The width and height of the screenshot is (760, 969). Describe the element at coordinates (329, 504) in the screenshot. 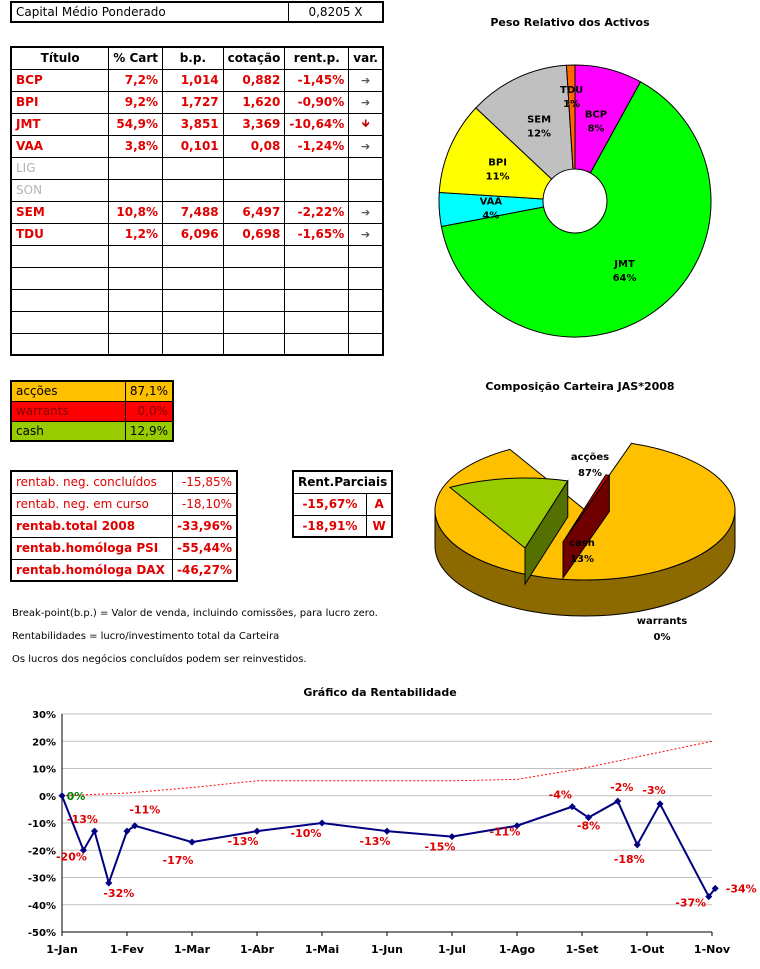

I see `parciais-value: -15,67%` at that location.